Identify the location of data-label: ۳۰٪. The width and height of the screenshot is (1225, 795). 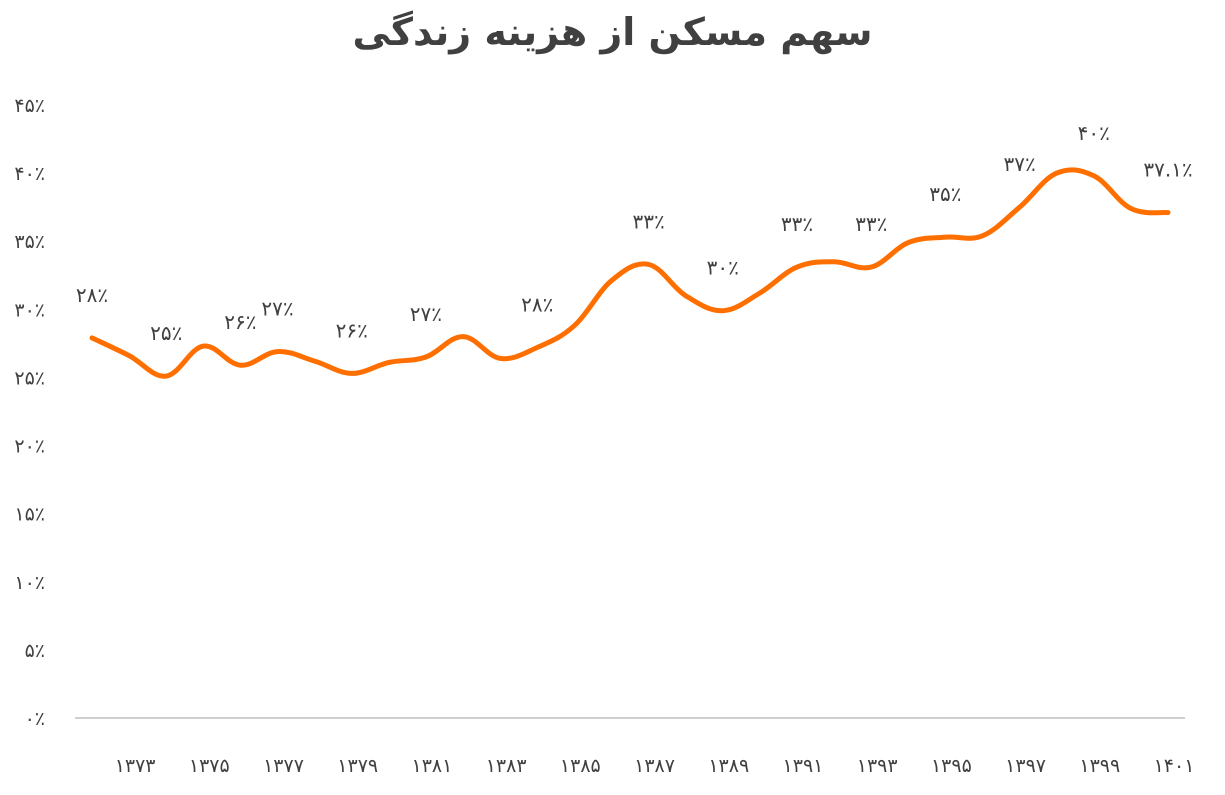
(723, 268).